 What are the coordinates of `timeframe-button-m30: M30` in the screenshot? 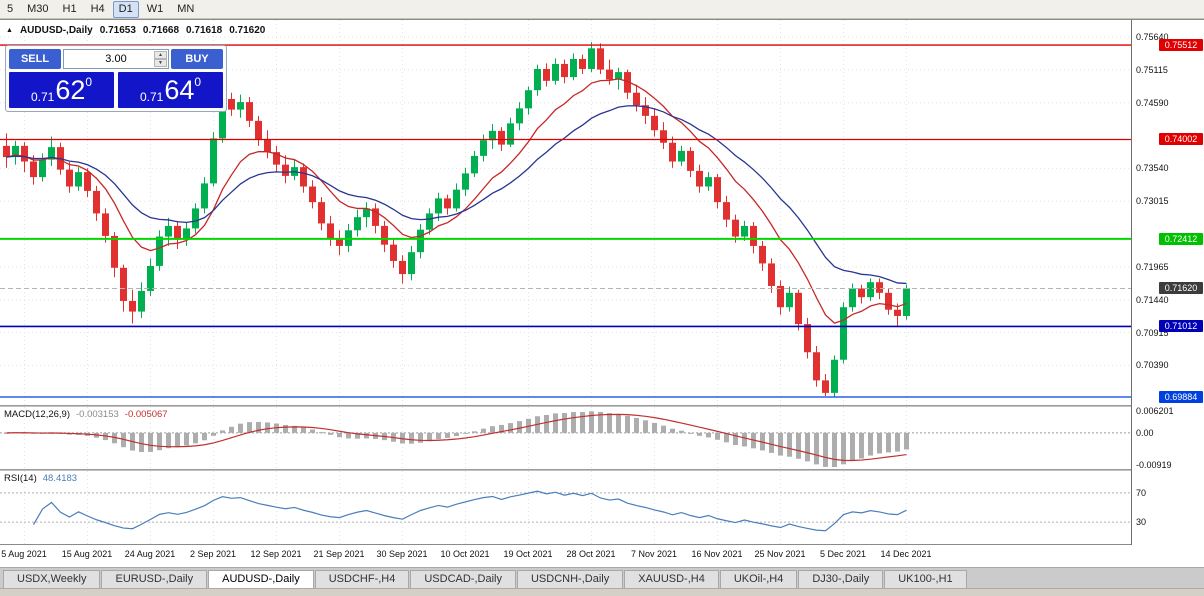 It's located at (38, 8).